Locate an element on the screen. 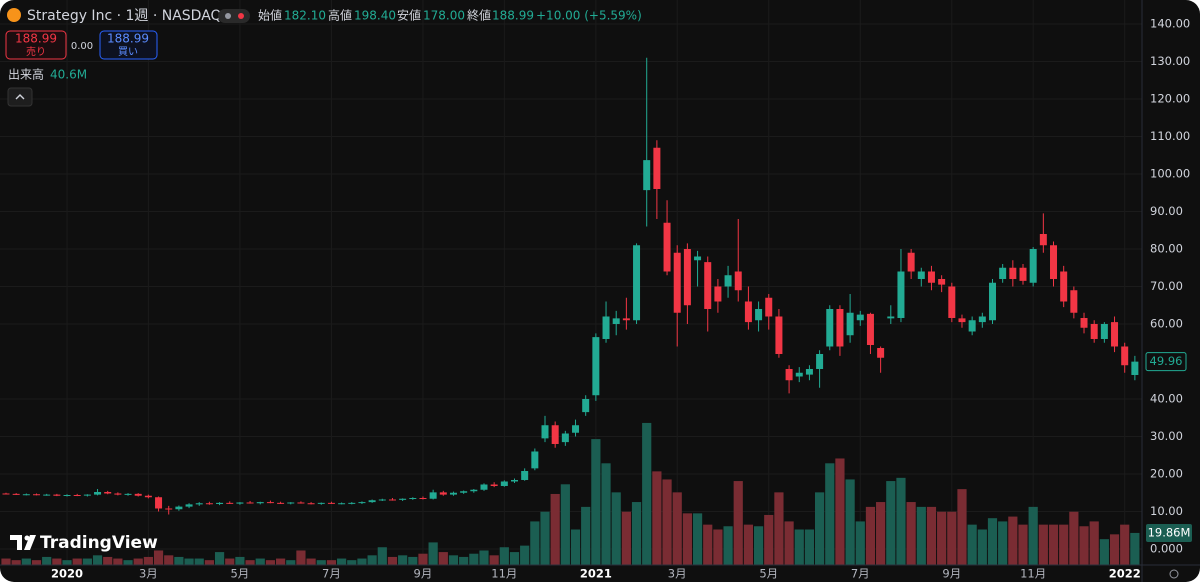  x-tick-label: 2022 is located at coordinates (1125, 574).